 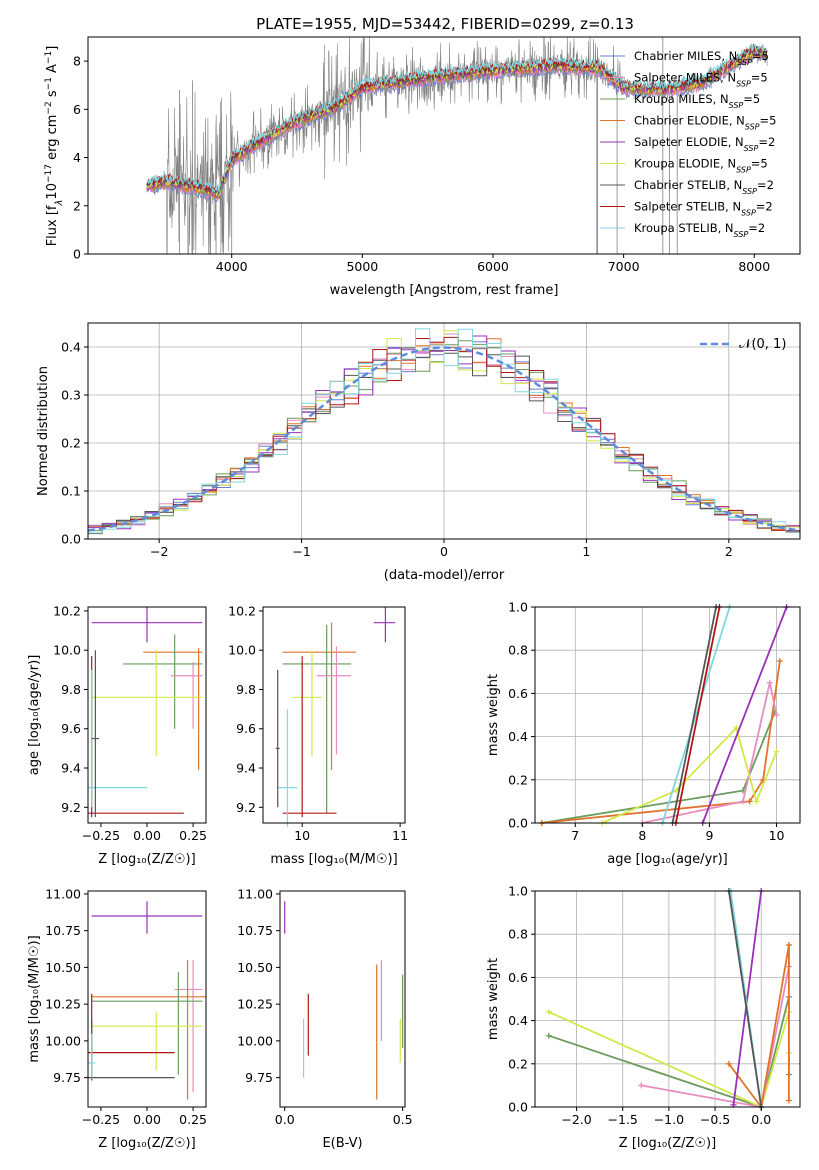 I want to click on y-tick-label: 10.0, so click(x=242, y=650).